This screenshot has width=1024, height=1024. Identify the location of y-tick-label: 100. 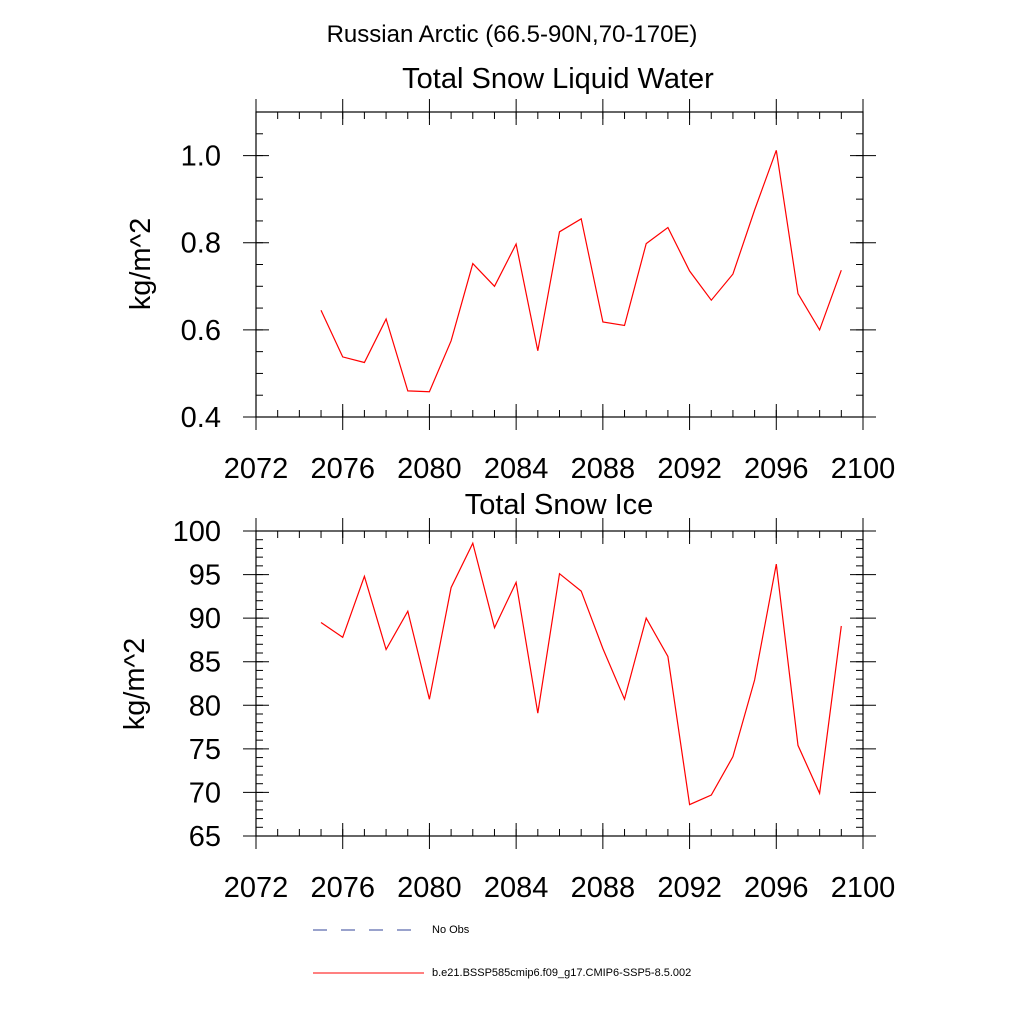
(197, 532).